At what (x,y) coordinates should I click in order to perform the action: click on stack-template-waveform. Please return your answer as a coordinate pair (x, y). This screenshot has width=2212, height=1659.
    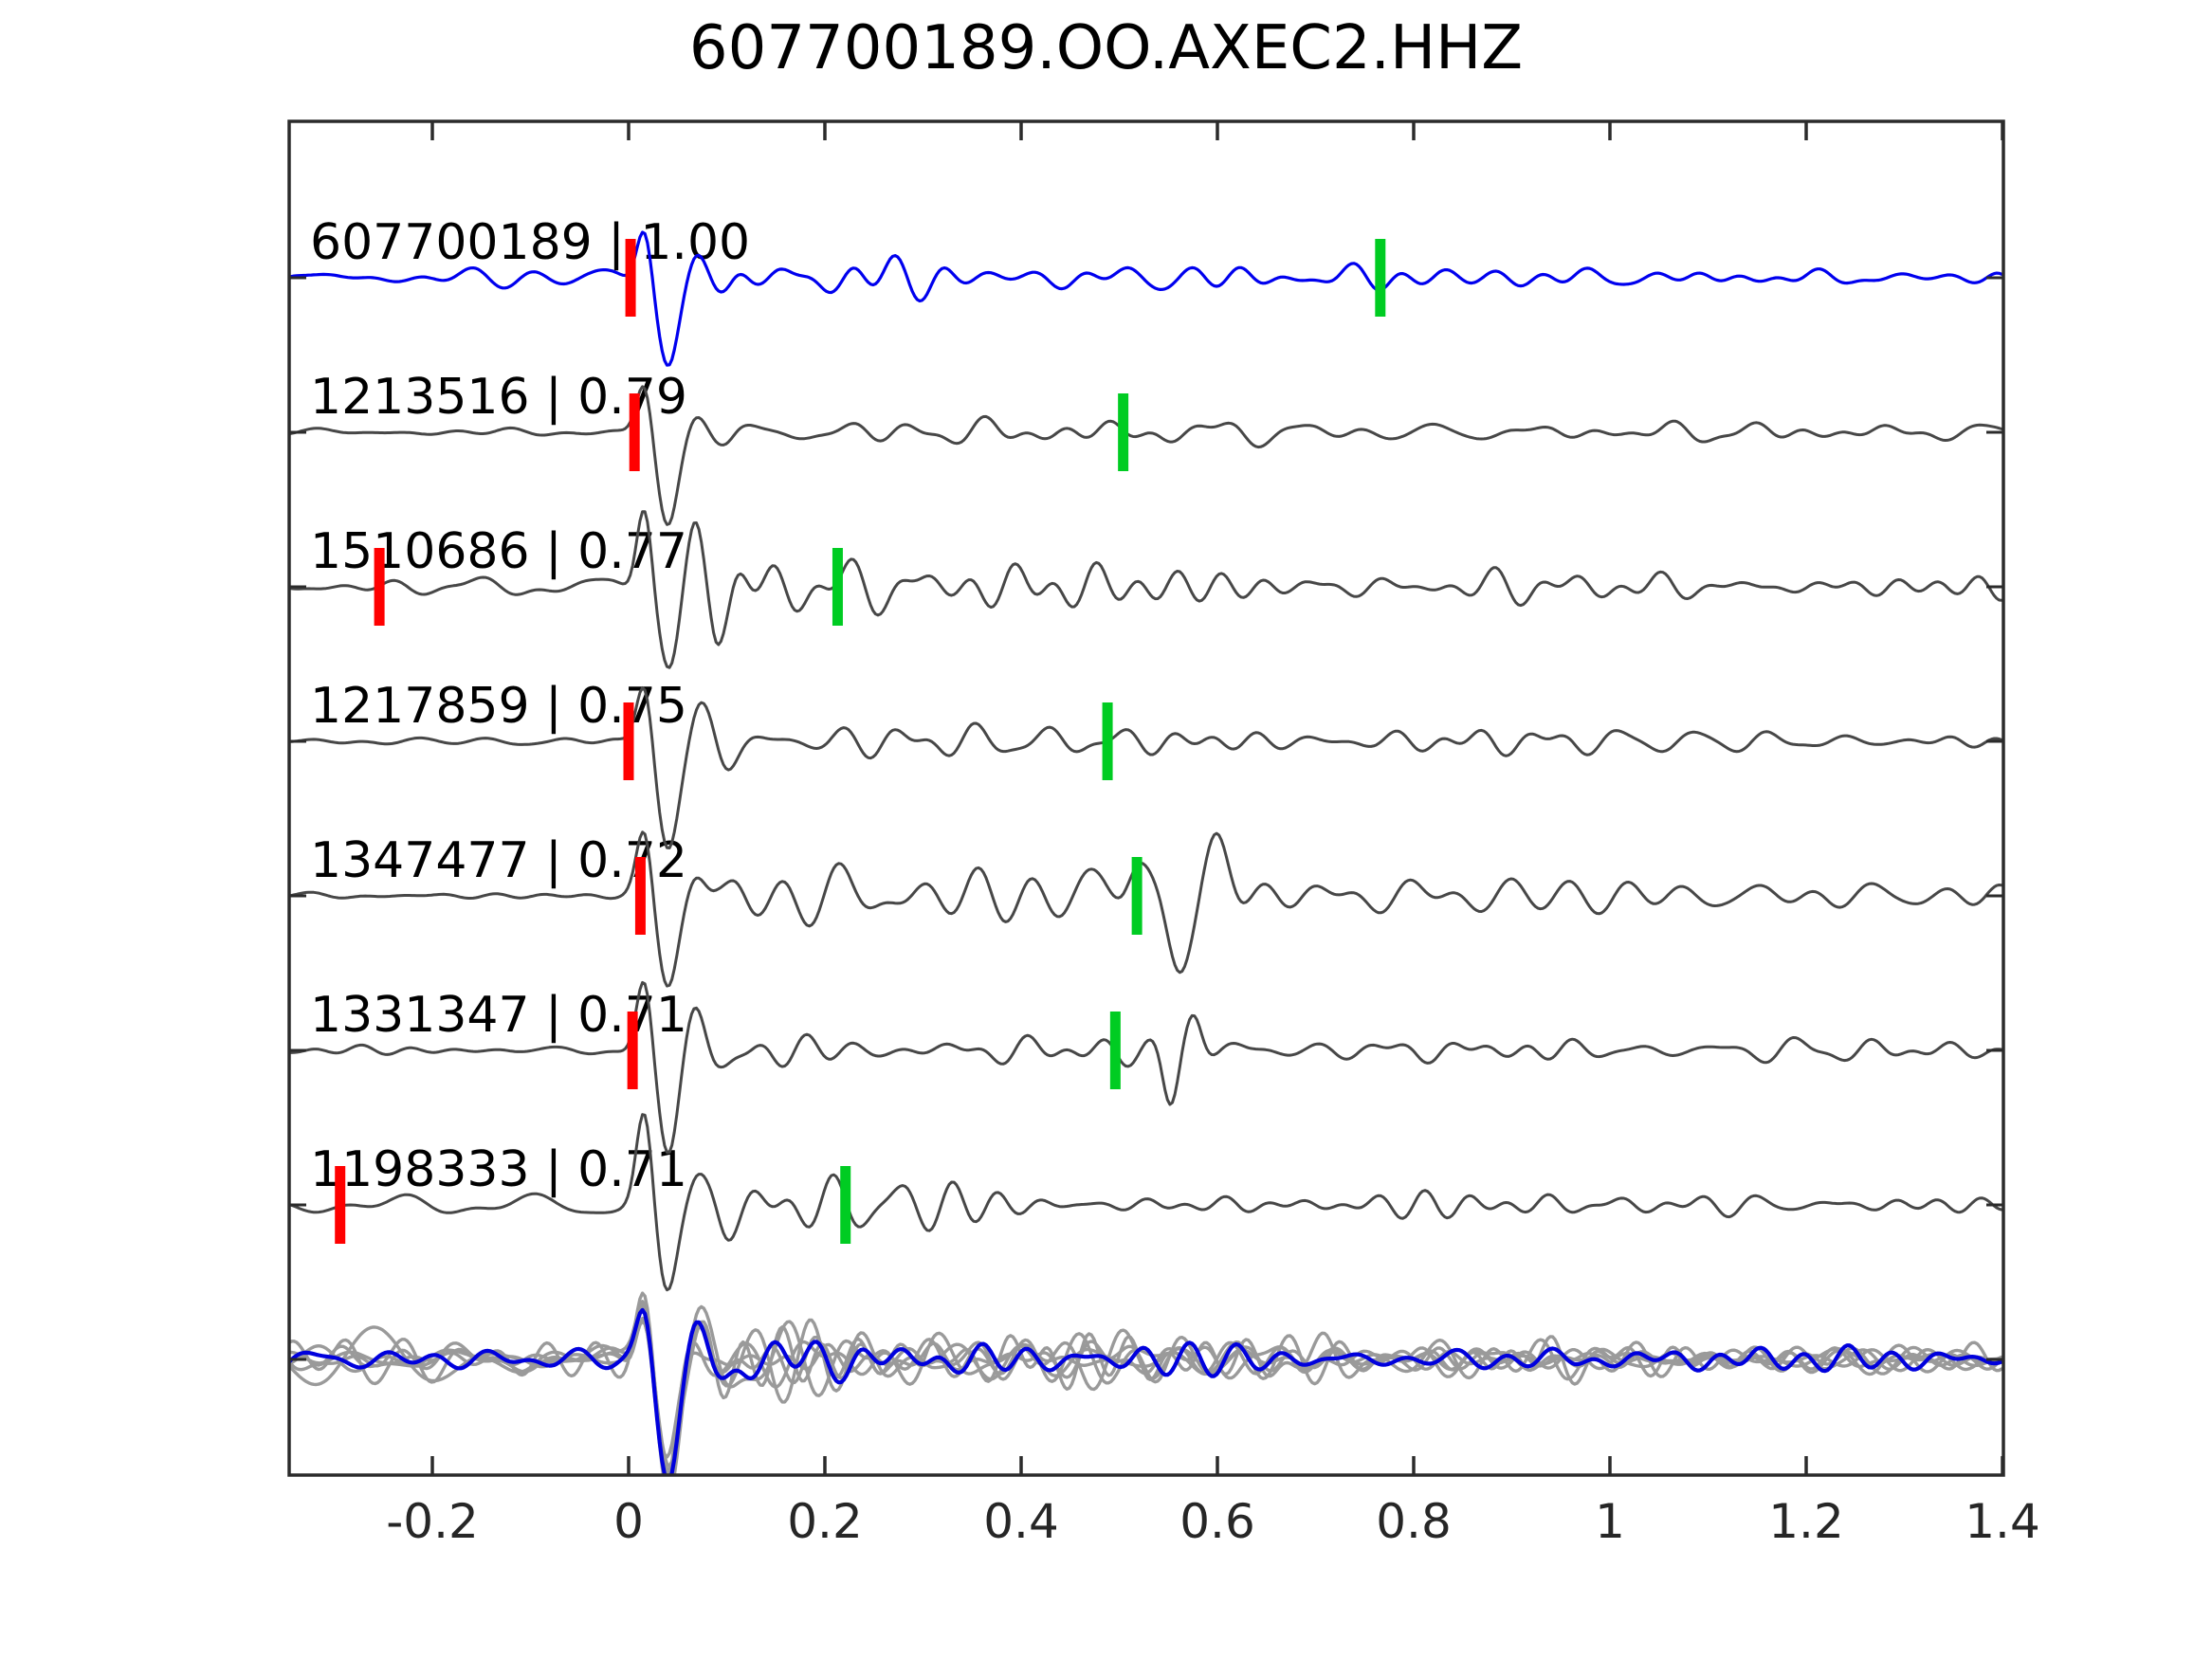
    Looking at the image, I should click on (1146, 1391).